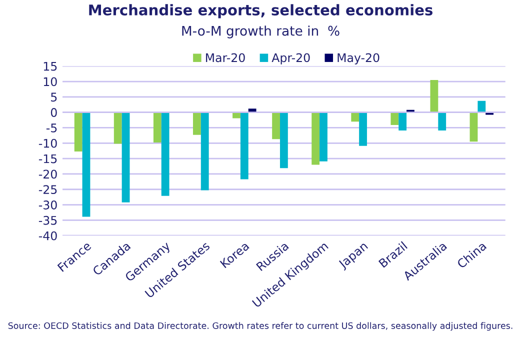 The width and height of the screenshot is (521, 339). I want to click on y-tick-label: -20, so click(47, 174).